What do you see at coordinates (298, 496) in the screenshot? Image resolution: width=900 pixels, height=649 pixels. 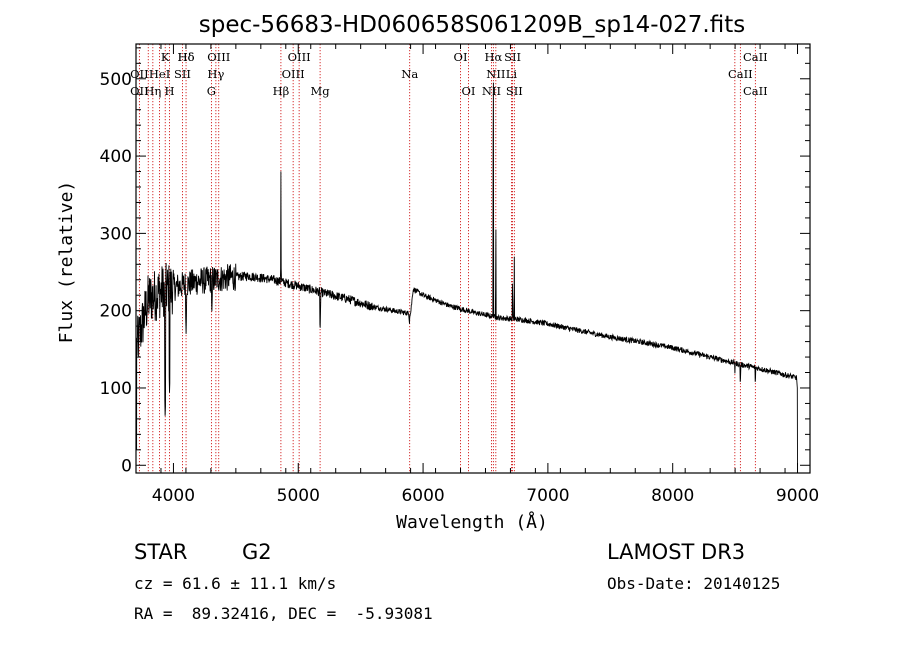 I see `x-tick-label: 5000` at bounding box center [298, 496].